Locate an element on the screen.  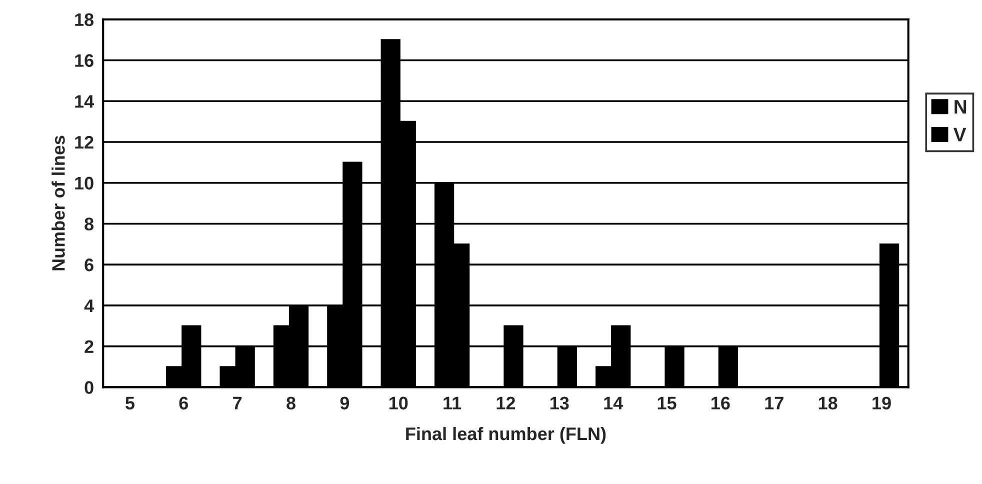
y-tick-label: 18 is located at coordinates (84, 19).